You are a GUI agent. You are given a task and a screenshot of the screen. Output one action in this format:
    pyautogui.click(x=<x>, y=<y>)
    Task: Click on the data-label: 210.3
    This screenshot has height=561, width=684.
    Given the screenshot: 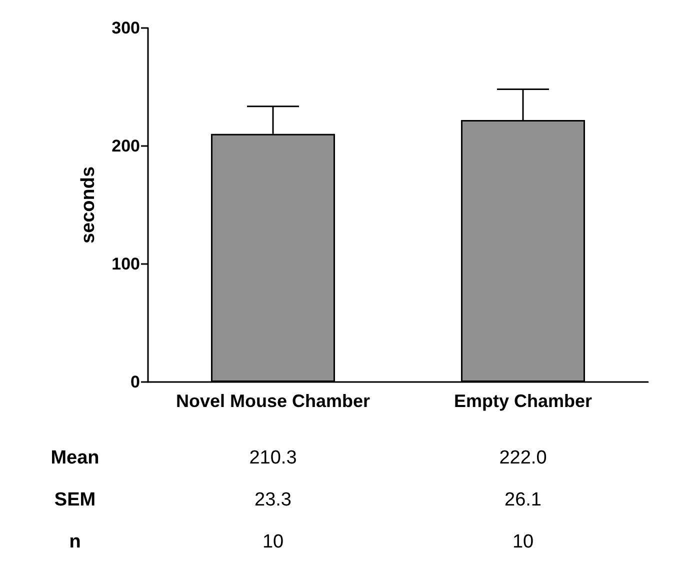 What is the action you would take?
    pyautogui.click(x=273, y=458)
    